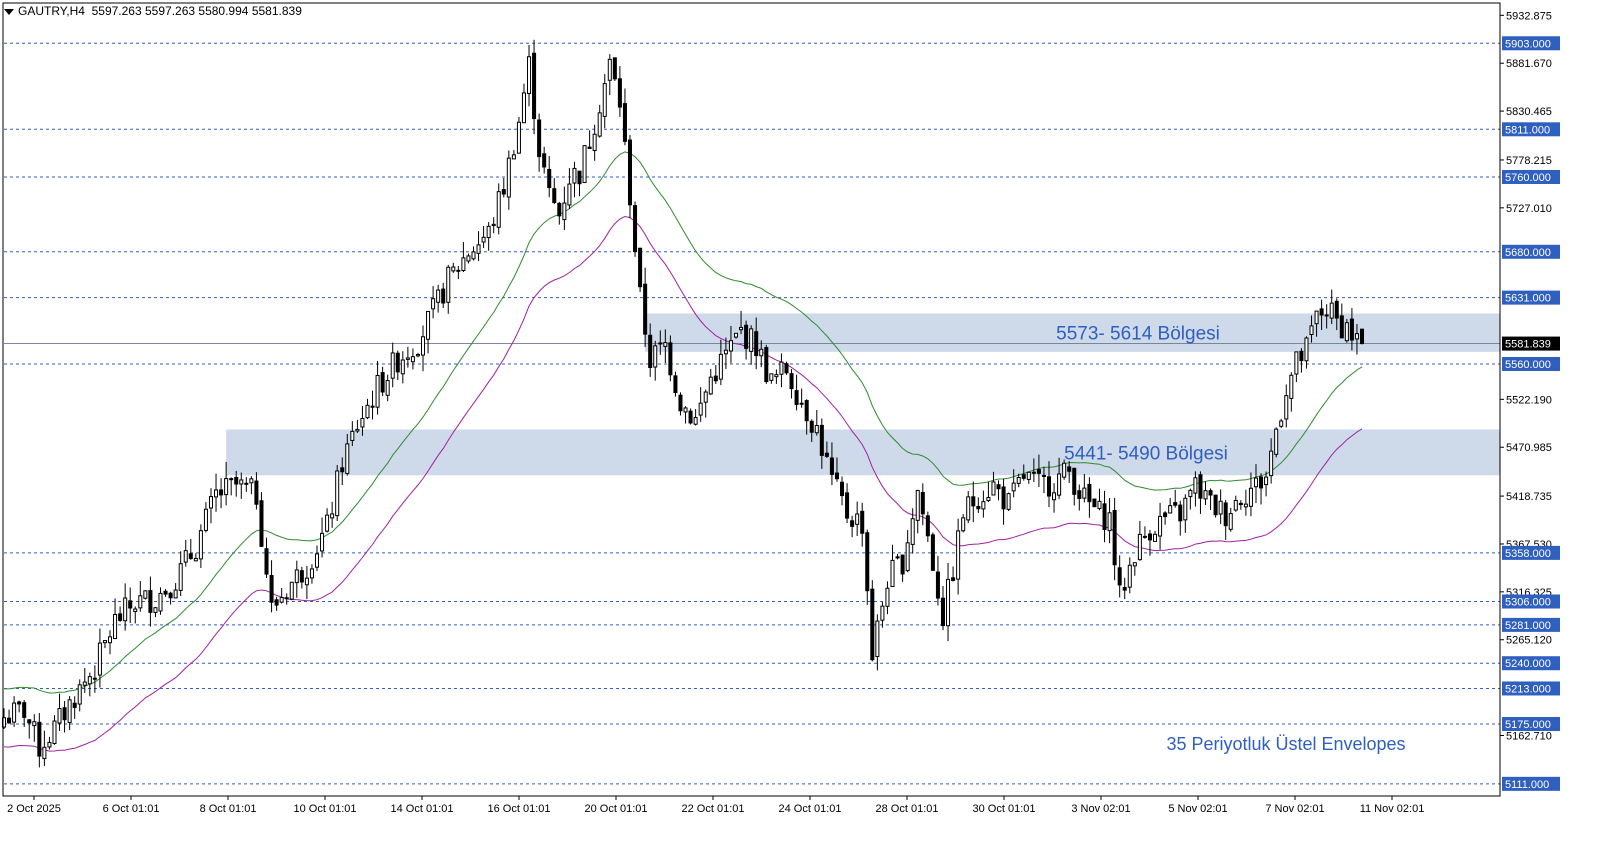 The width and height of the screenshot is (1614, 845). Describe the element at coordinates (228, 809) in the screenshot. I see `x-tick-label-2: 8 Oct 01:01` at that location.